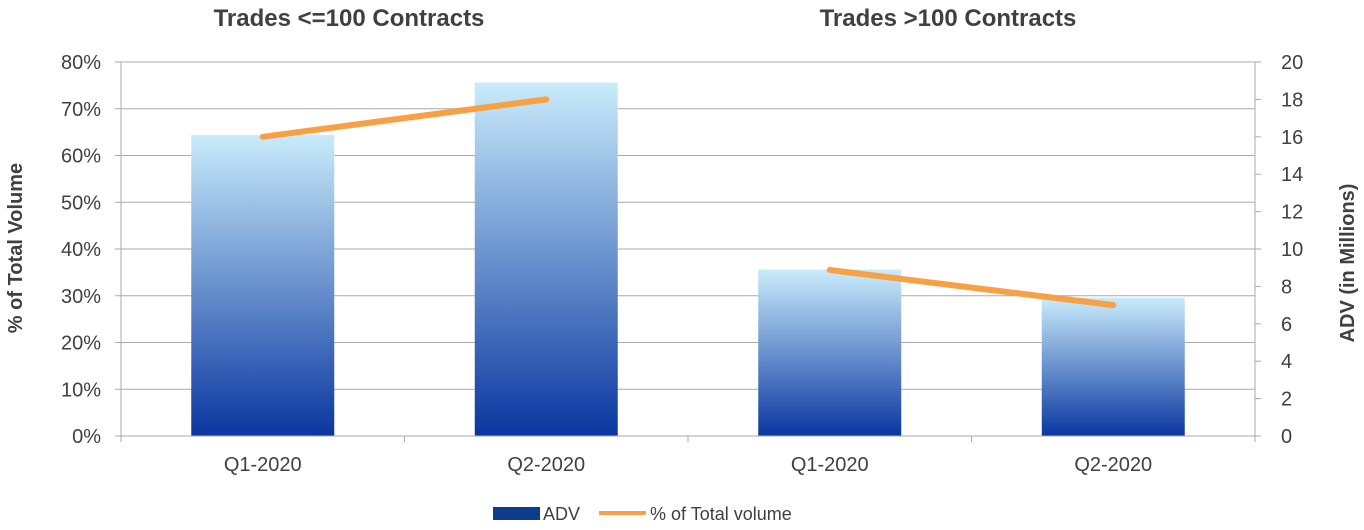  What do you see at coordinates (721, 514) in the screenshot?
I see `legend-label-pct-total-volume: % of Total volume` at bounding box center [721, 514].